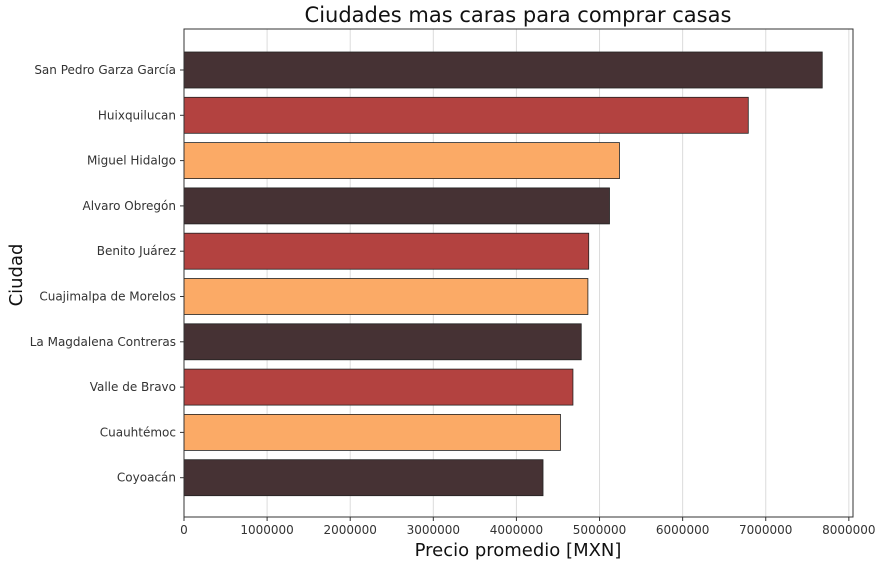 The image size is (880, 567). What do you see at coordinates (16, 275) in the screenshot?
I see `y-axis-label: Ciudad` at bounding box center [16, 275].